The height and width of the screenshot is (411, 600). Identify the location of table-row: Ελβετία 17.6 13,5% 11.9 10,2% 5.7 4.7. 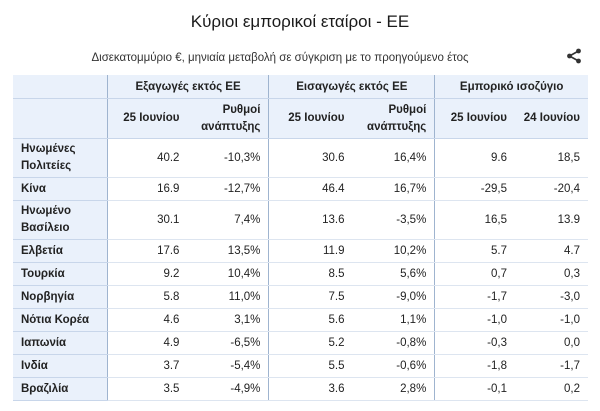
(300, 251).